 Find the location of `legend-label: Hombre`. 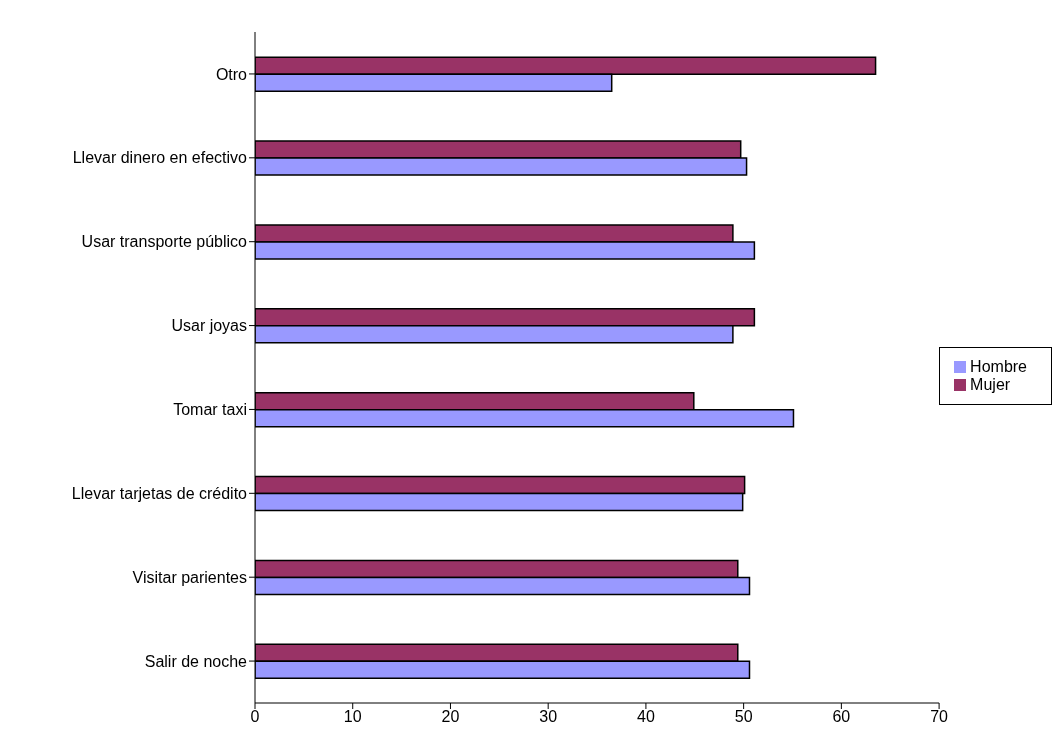

legend-label: Hombre is located at coordinates (998, 366).